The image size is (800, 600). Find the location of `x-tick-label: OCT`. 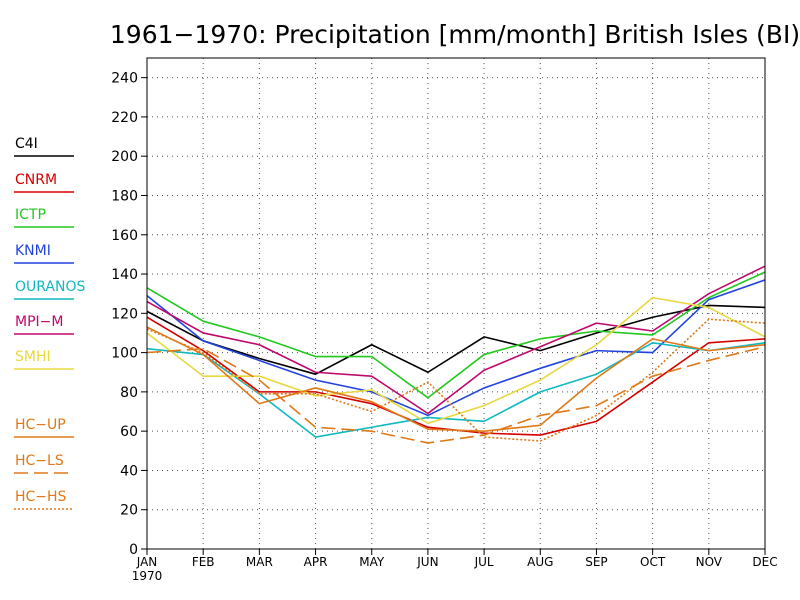

x-tick-label: OCT is located at coordinates (653, 562).